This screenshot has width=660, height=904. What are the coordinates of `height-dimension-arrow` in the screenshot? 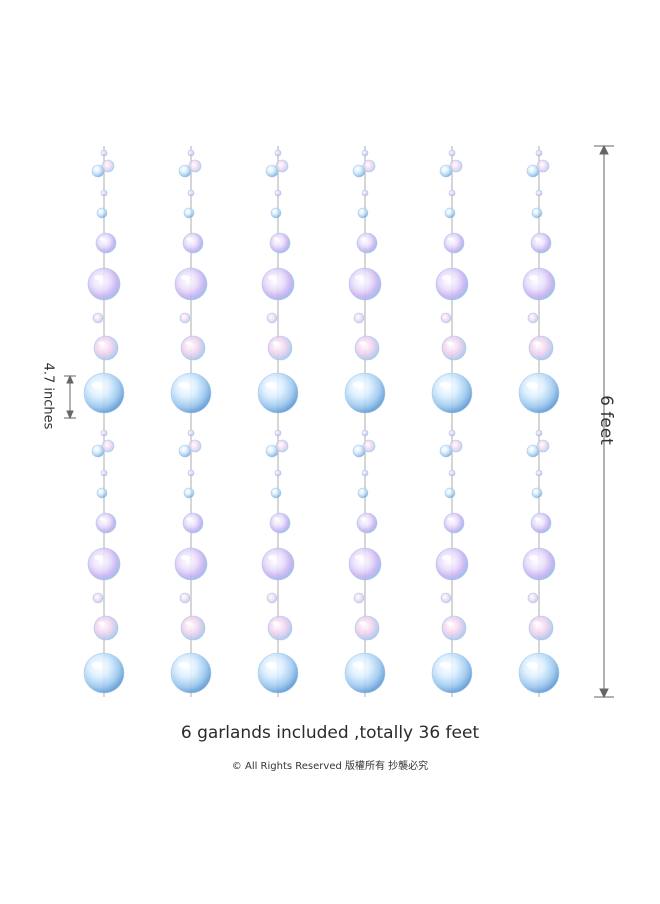 It's located at (604, 421).